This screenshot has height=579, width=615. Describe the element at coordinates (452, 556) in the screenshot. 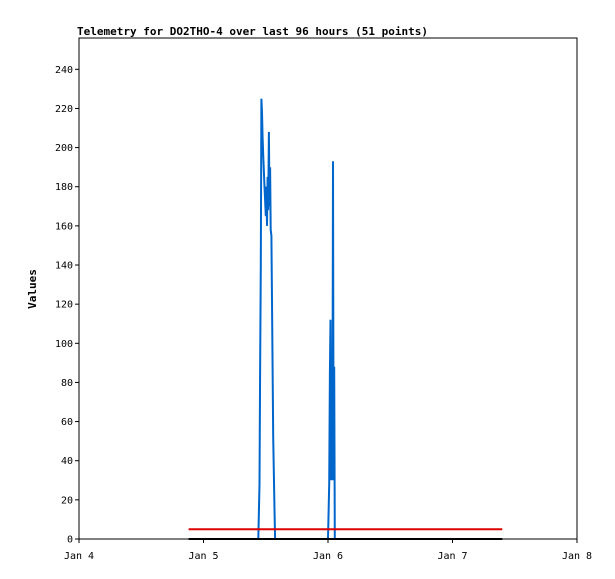

I see `x-tick-label: Jan 7` at that location.